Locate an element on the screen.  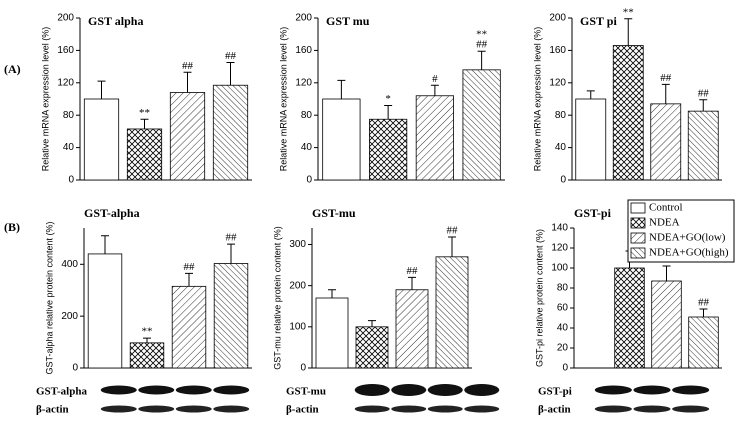
blot-label: GST-pi is located at coordinates (555, 392).